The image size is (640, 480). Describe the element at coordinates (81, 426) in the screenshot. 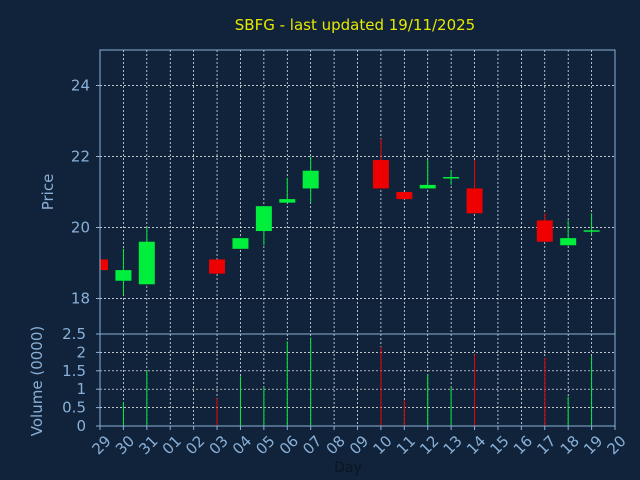

I see `volume-y-tick-label: 0` at that location.